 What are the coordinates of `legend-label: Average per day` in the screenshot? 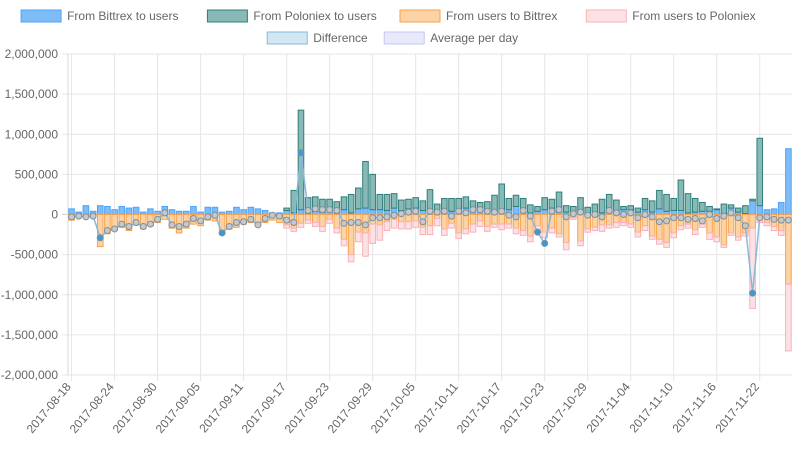 It's located at (474, 38).